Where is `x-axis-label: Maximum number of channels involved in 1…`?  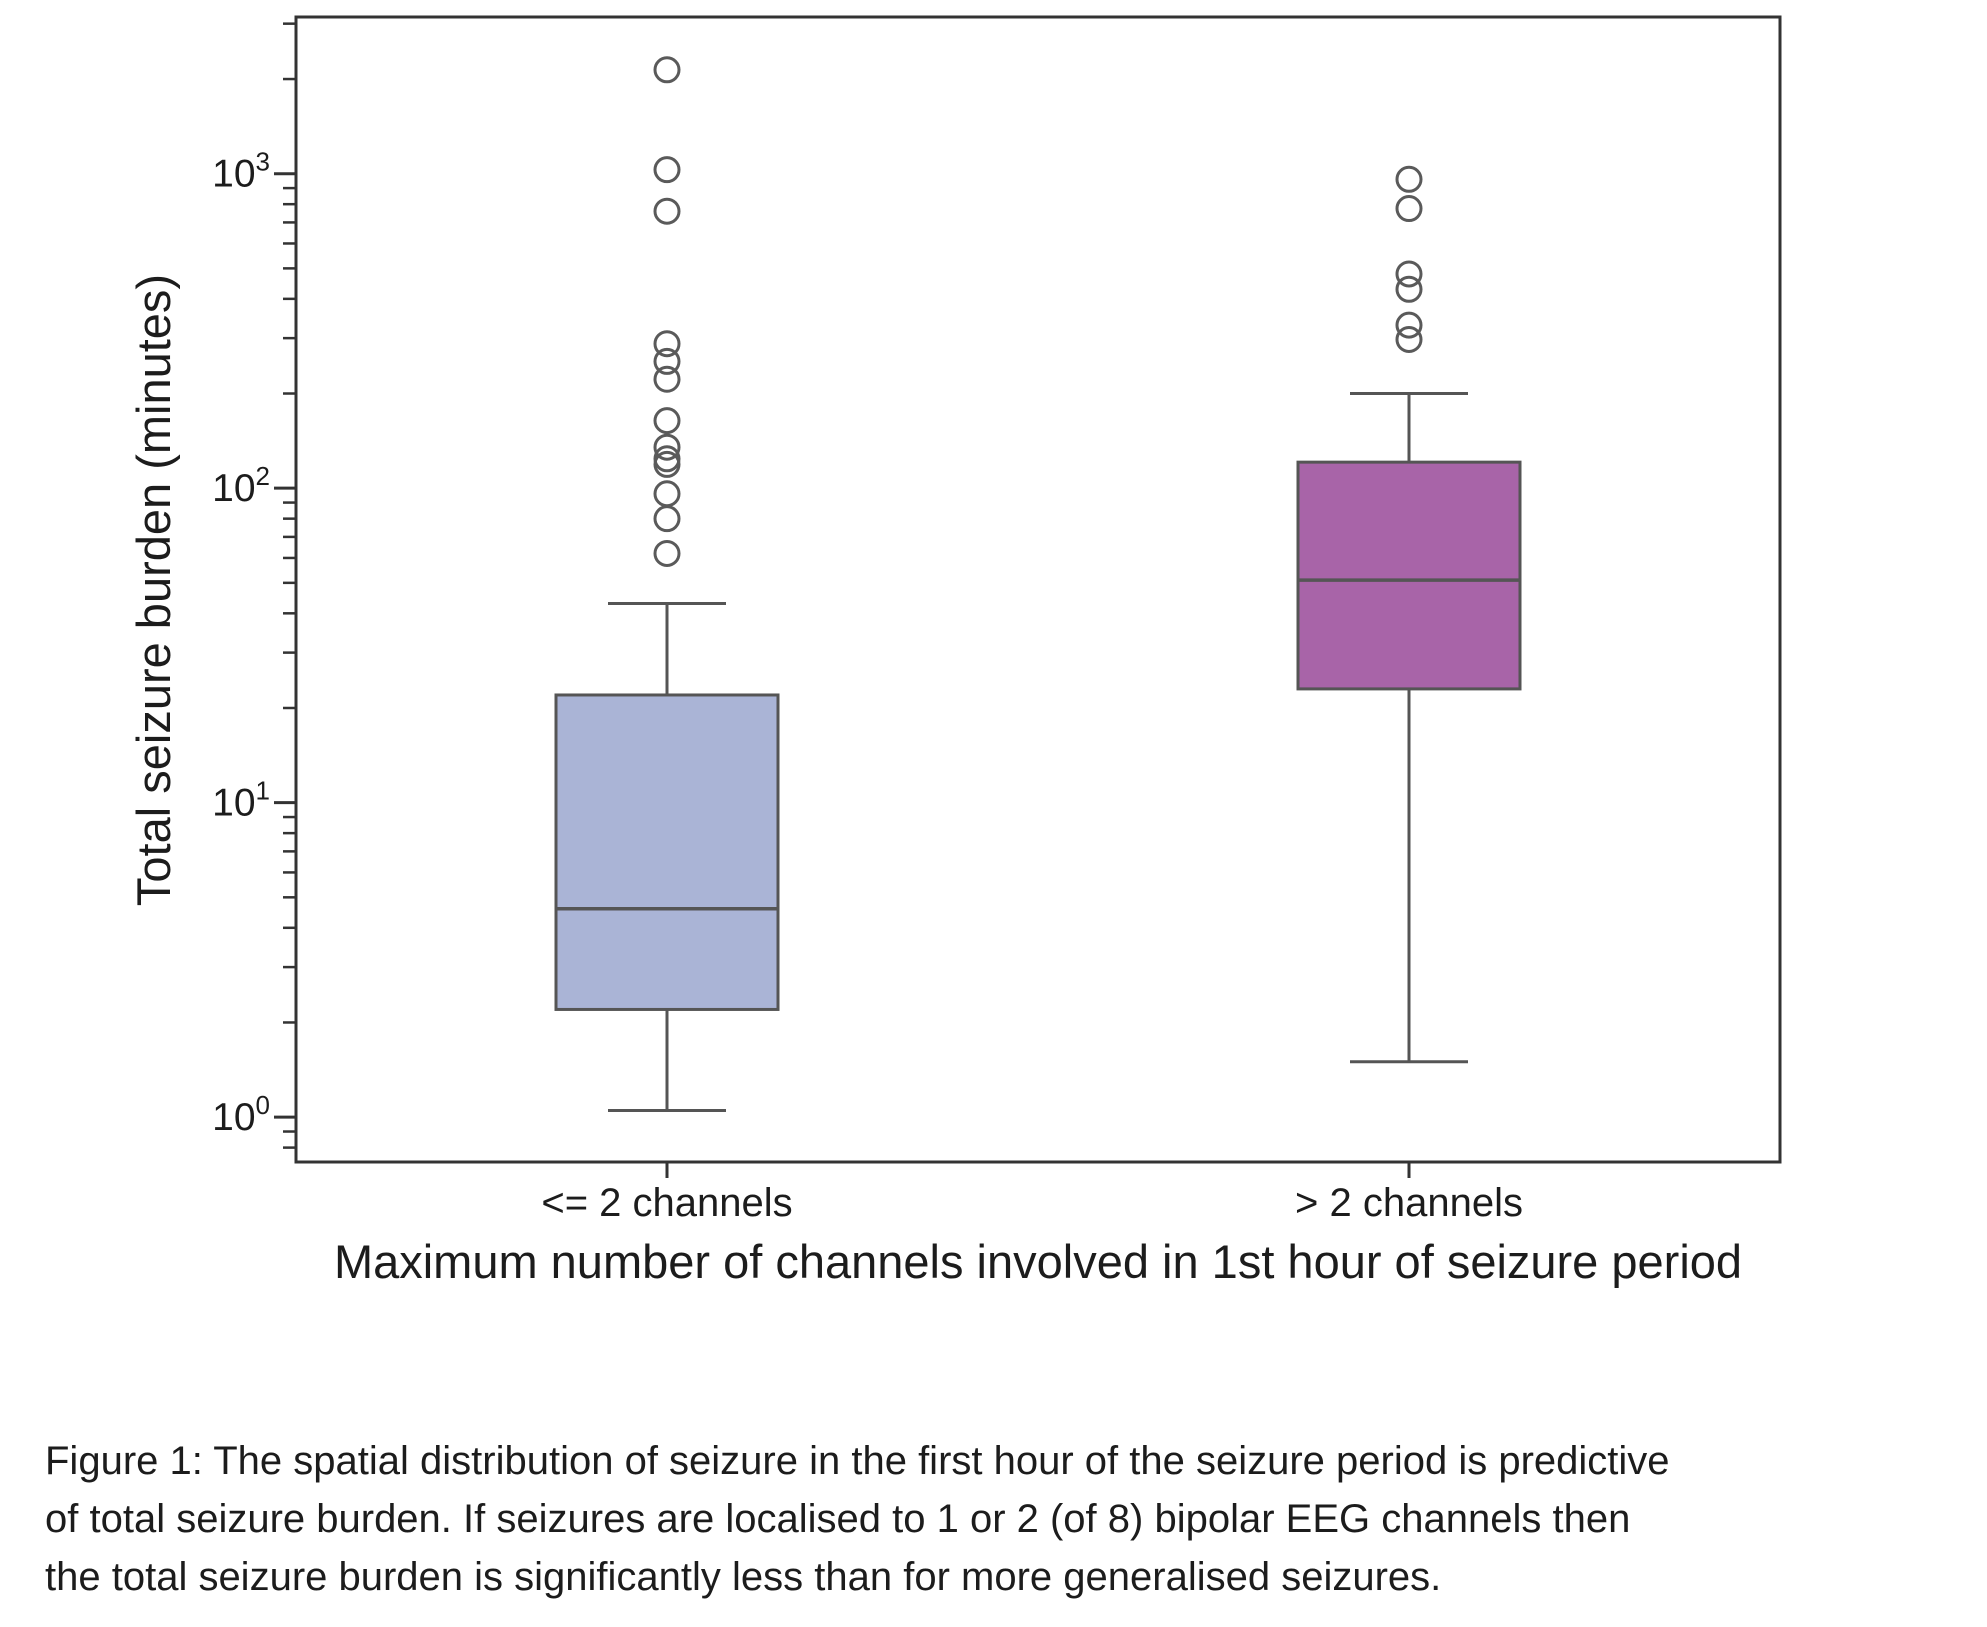 x-axis-label: Maximum number of channels involved in 1… is located at coordinates (1038, 1261).